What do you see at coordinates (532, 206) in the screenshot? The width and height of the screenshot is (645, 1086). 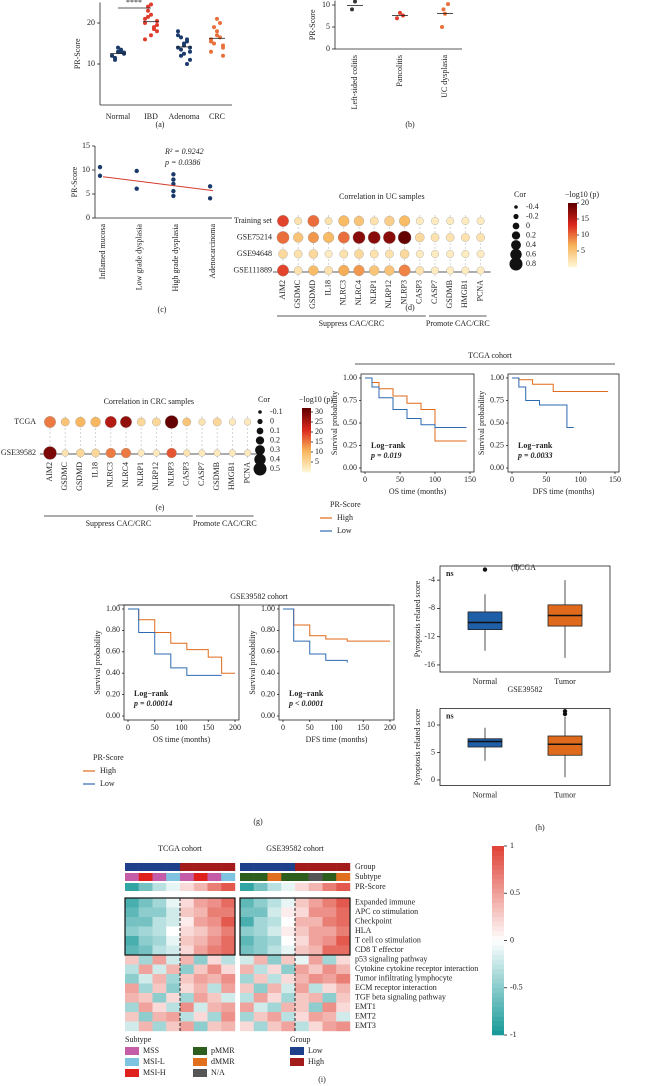 I see `legend-label: -0.4` at bounding box center [532, 206].